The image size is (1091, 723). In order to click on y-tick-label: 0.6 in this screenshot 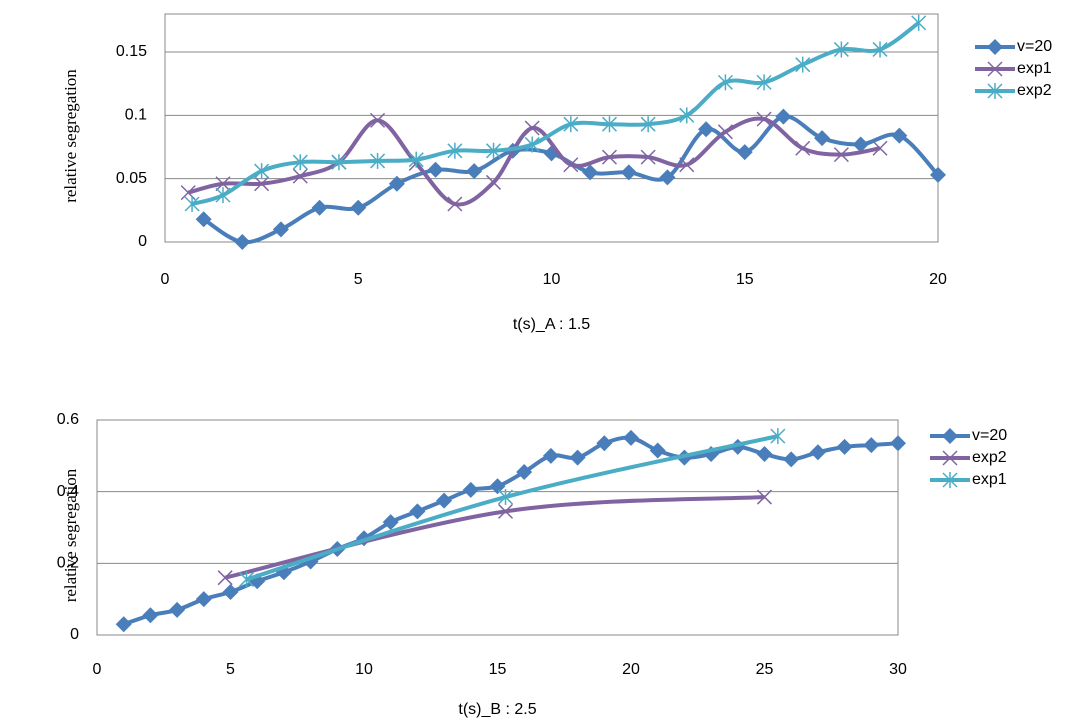, I will do `click(68, 419)`.